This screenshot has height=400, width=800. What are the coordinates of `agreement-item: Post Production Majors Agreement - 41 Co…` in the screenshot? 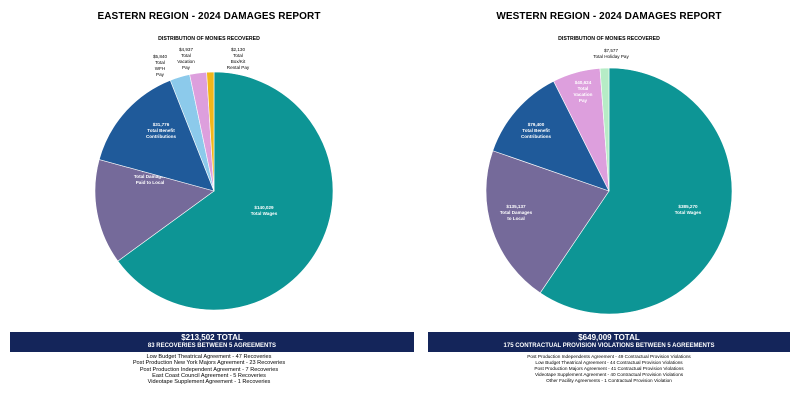 It's located at (609, 368).